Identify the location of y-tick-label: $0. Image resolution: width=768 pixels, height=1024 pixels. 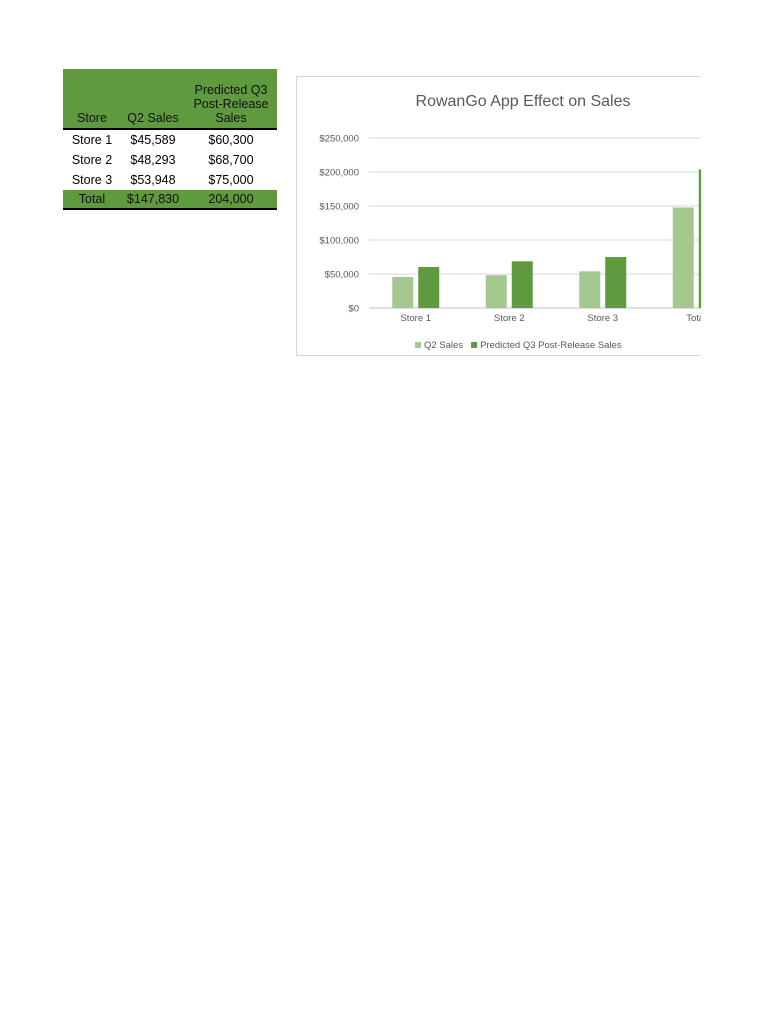
(353, 309).